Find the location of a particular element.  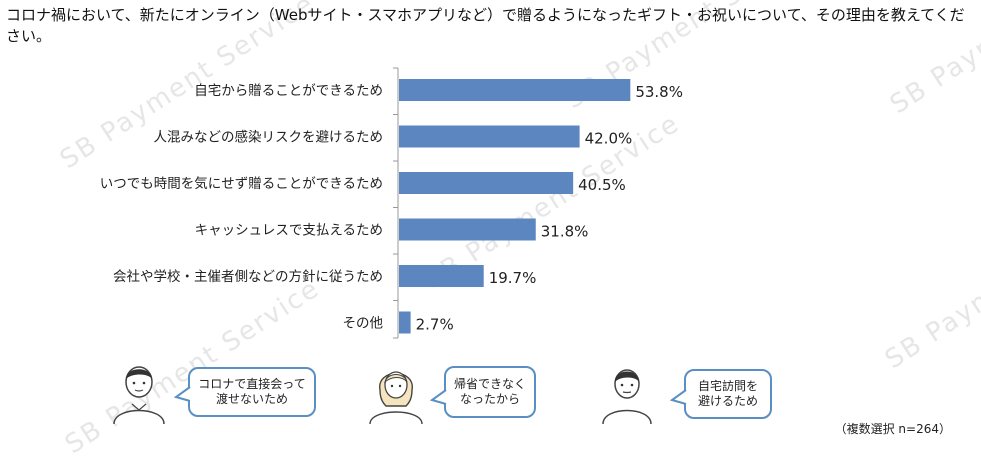

value-label: 19.7% is located at coordinates (513, 278).